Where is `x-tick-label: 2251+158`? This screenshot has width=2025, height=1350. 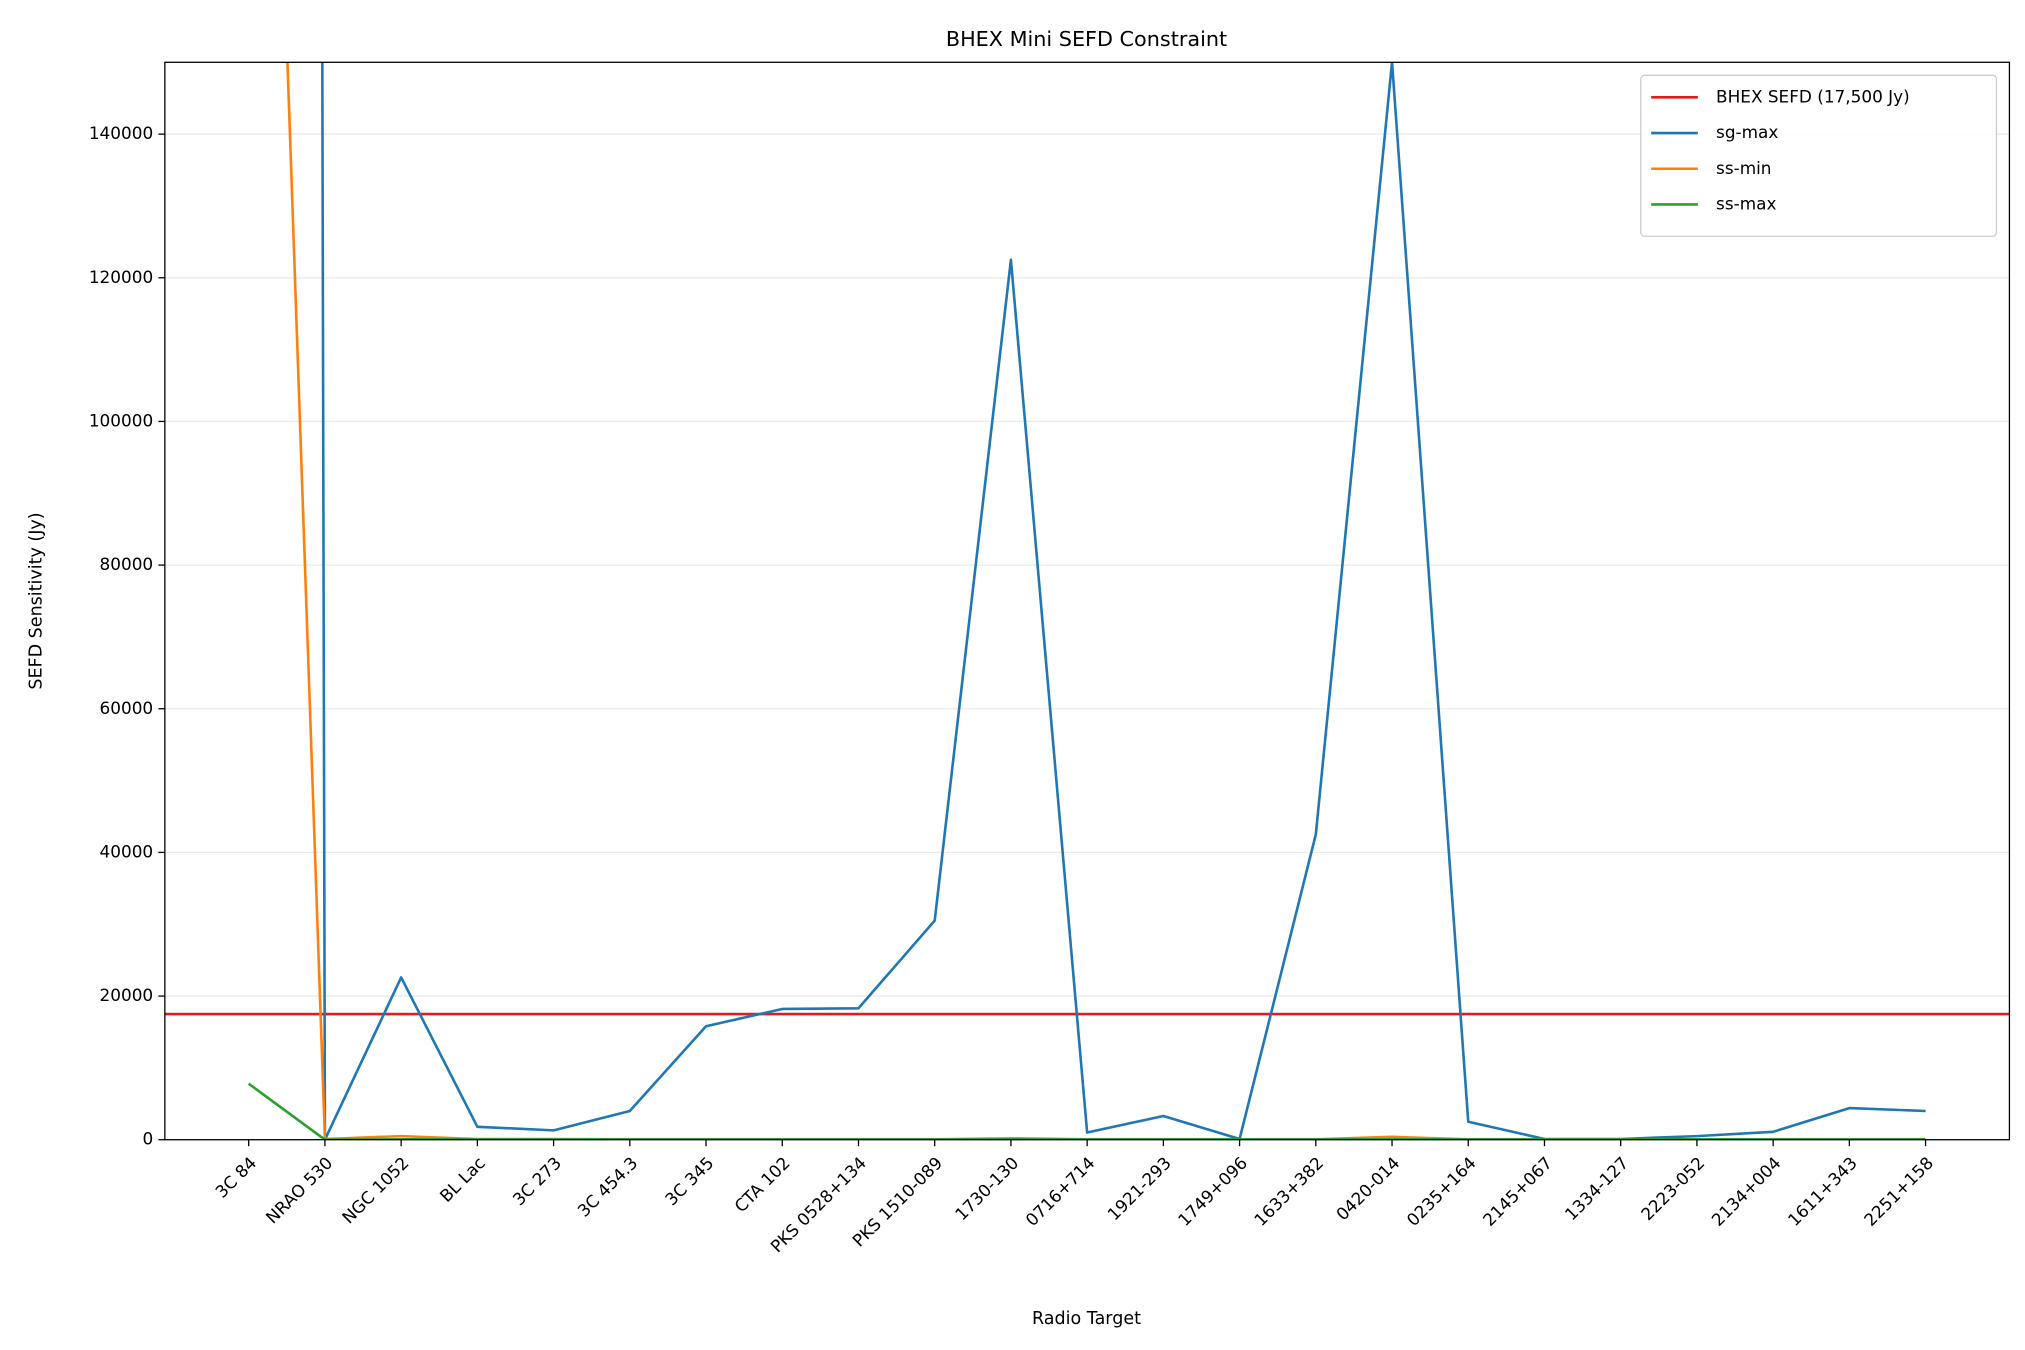 x-tick-label: 2251+158 is located at coordinates (1898, 1191).